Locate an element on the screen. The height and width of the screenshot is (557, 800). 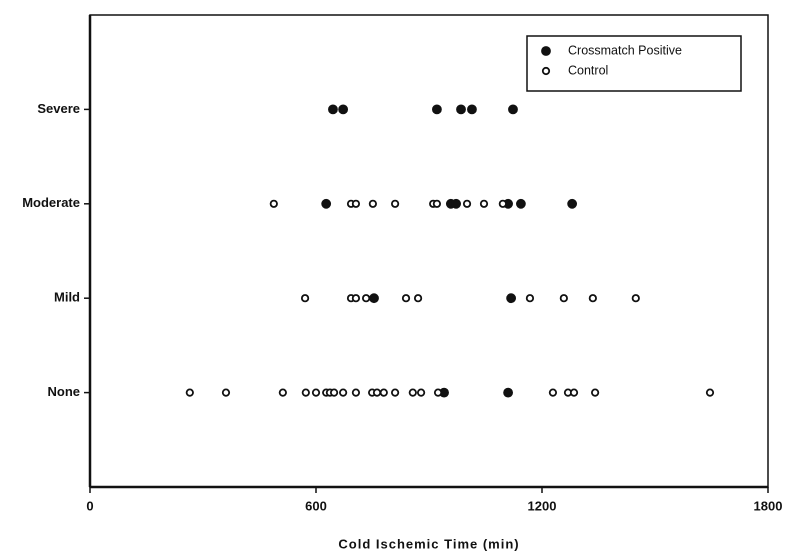
x-tick-label: 1200 is located at coordinates (542, 505).